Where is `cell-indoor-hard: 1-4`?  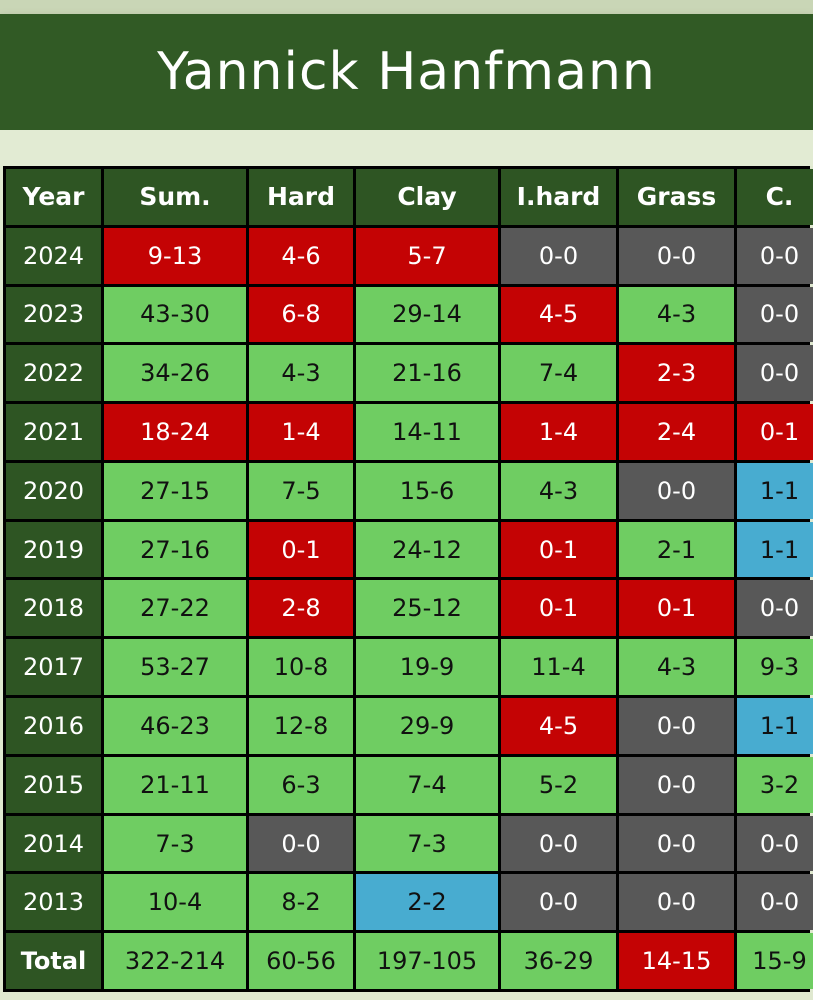
cell-indoor-hard: 1-4 is located at coordinates (558, 432).